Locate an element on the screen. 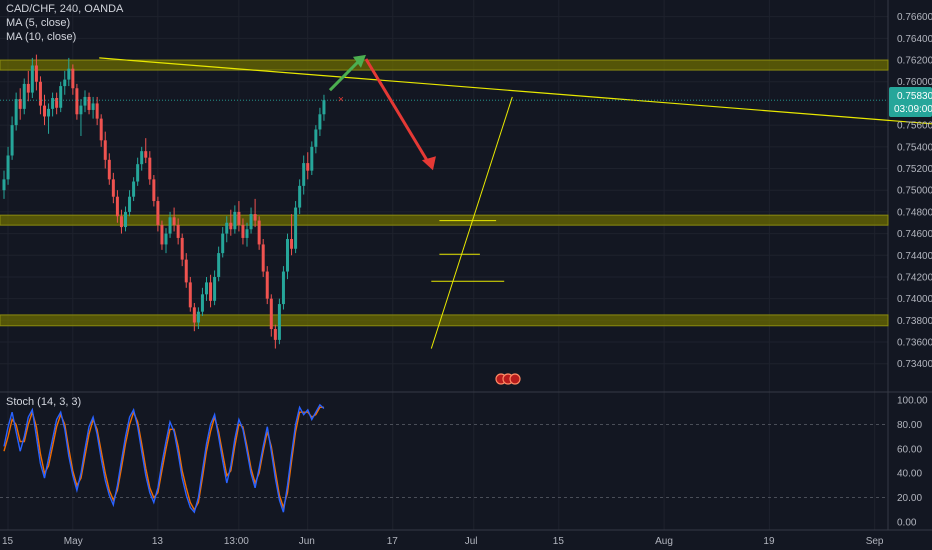 The height and width of the screenshot is (550, 932). time-tick-label: 13 is located at coordinates (158, 541).